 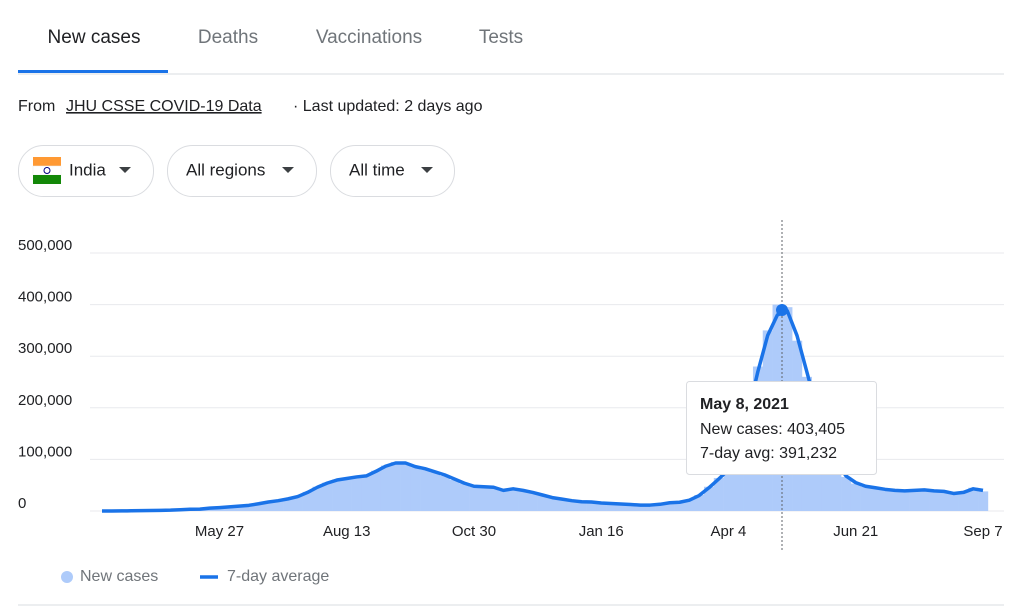 What do you see at coordinates (501, 37) in the screenshot?
I see `tab: Tests` at bounding box center [501, 37].